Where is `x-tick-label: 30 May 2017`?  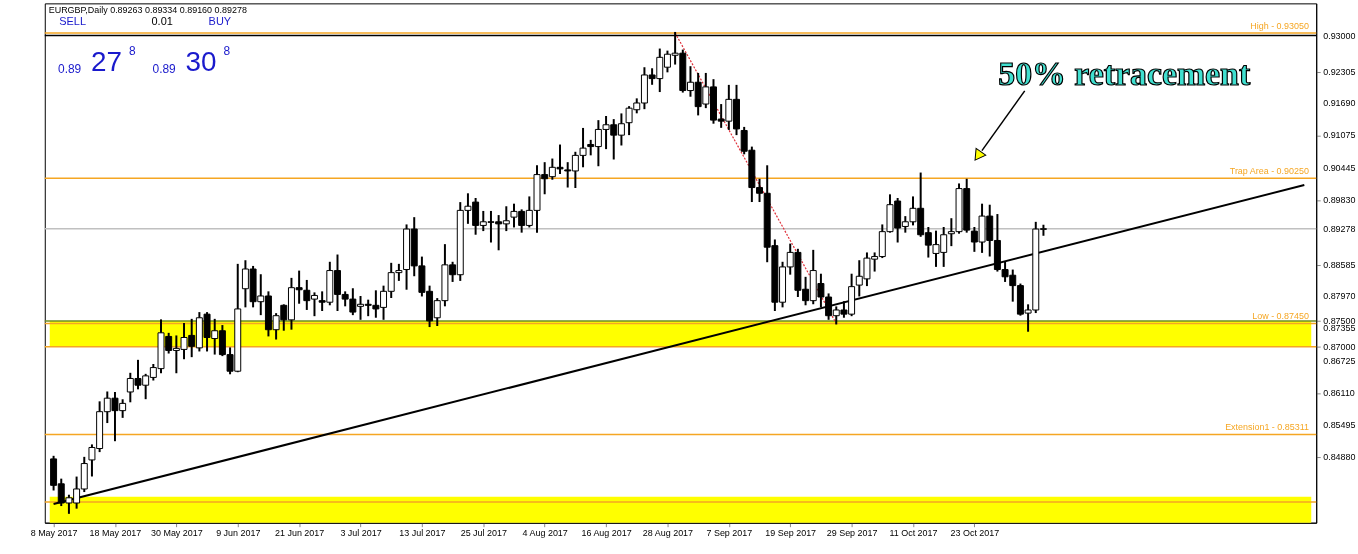 x-tick-label: 30 May 2017 is located at coordinates (177, 533).